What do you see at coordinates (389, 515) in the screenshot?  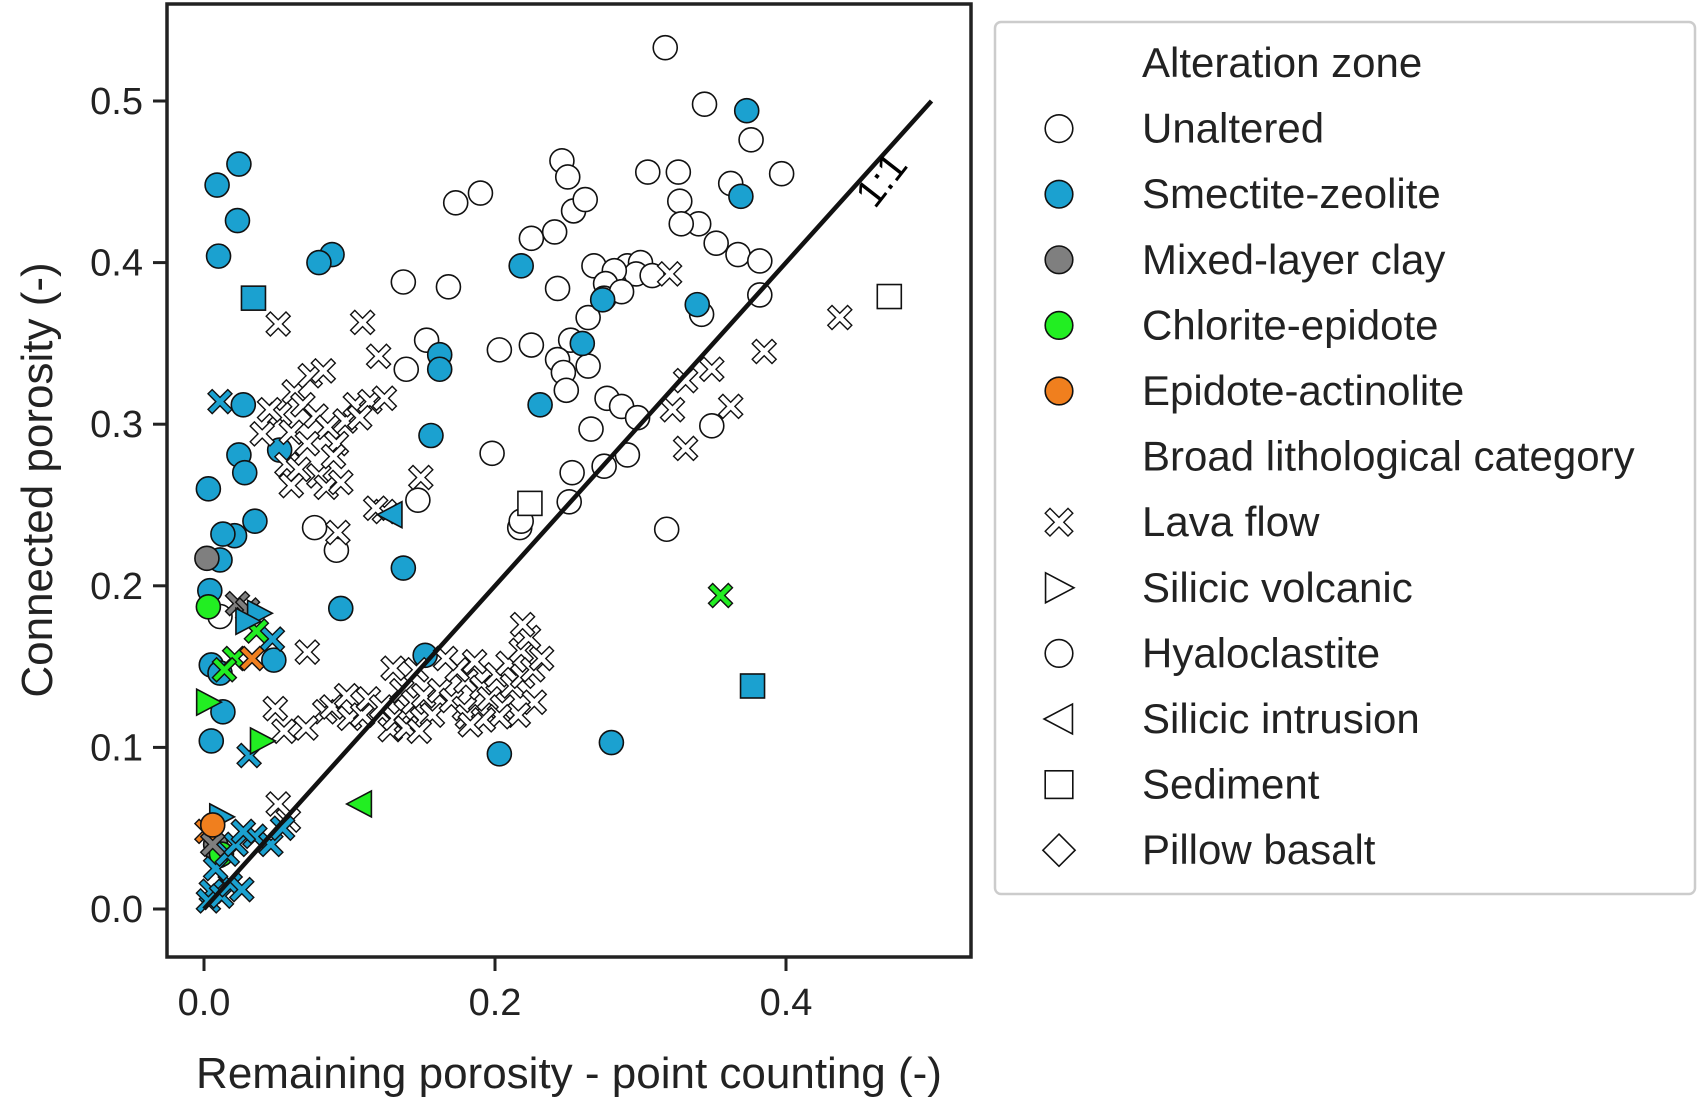 I see `series-silicic-intrusion-smectite-zeolite` at bounding box center [389, 515].